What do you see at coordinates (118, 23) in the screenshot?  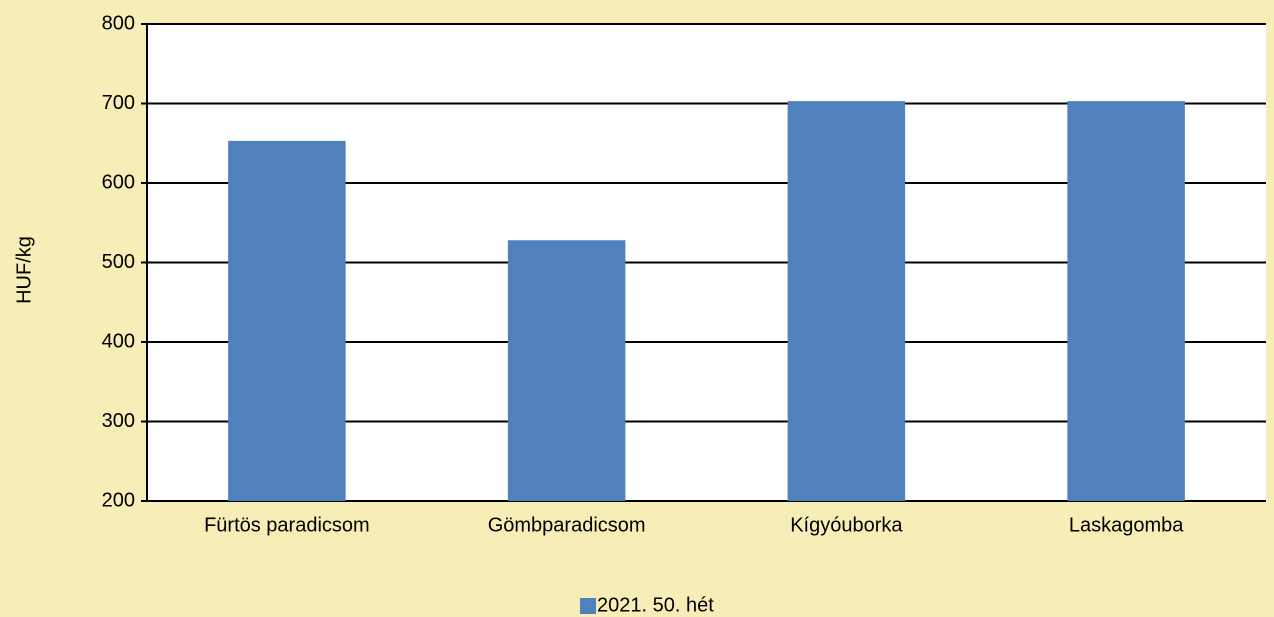 I see `y-tick-label: 800` at bounding box center [118, 23].